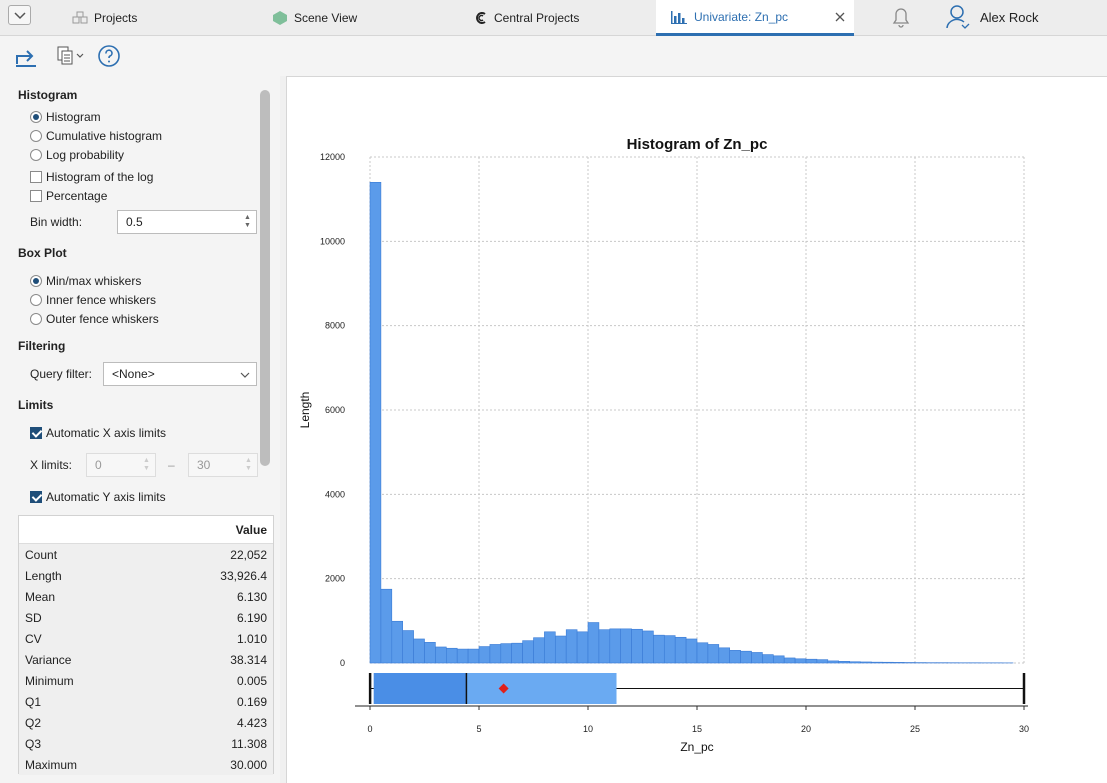  I want to click on tab-list-dropdown, so click(19, 15).